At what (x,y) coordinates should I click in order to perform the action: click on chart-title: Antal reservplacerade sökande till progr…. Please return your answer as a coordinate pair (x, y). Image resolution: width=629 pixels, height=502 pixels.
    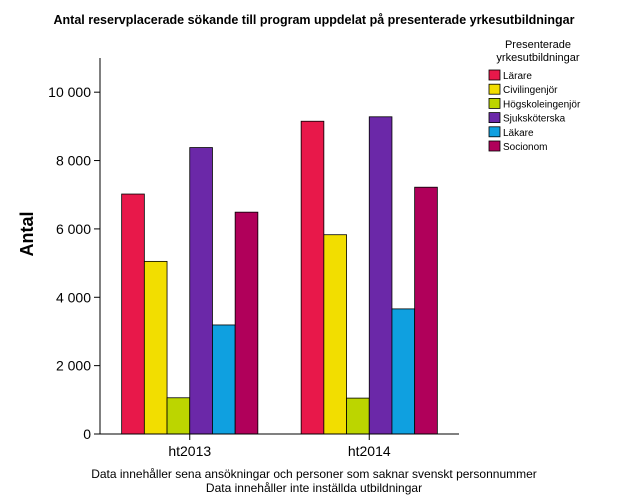
    Looking at the image, I should click on (314, 20).